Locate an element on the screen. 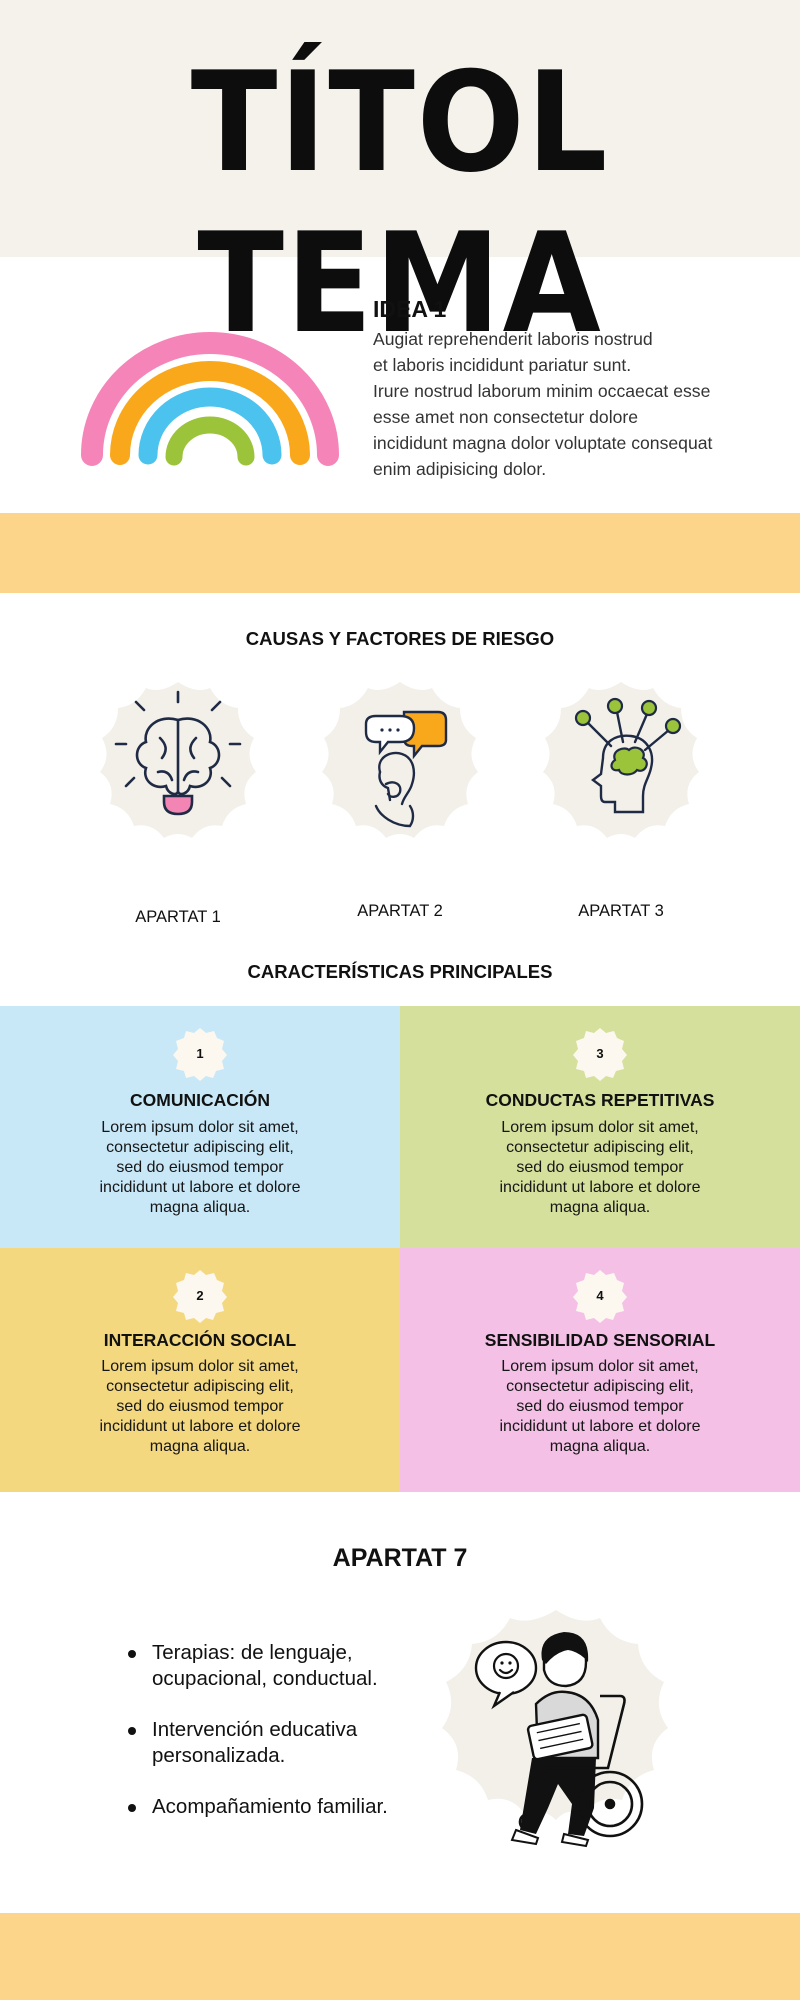 The height and width of the screenshot is (2000, 800). list-item: Intervención educativa personalizada. is located at coordinates (280, 1743).